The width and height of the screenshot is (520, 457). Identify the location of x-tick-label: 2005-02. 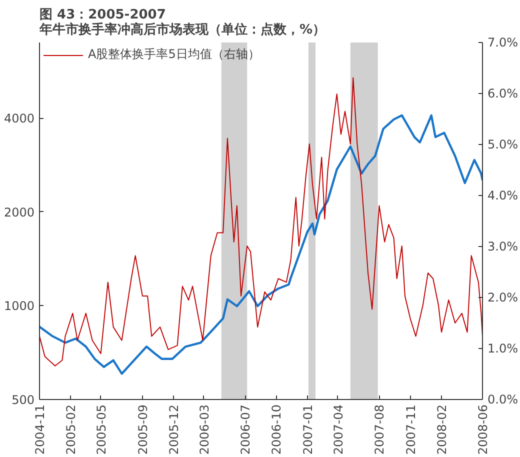
(71, 429).